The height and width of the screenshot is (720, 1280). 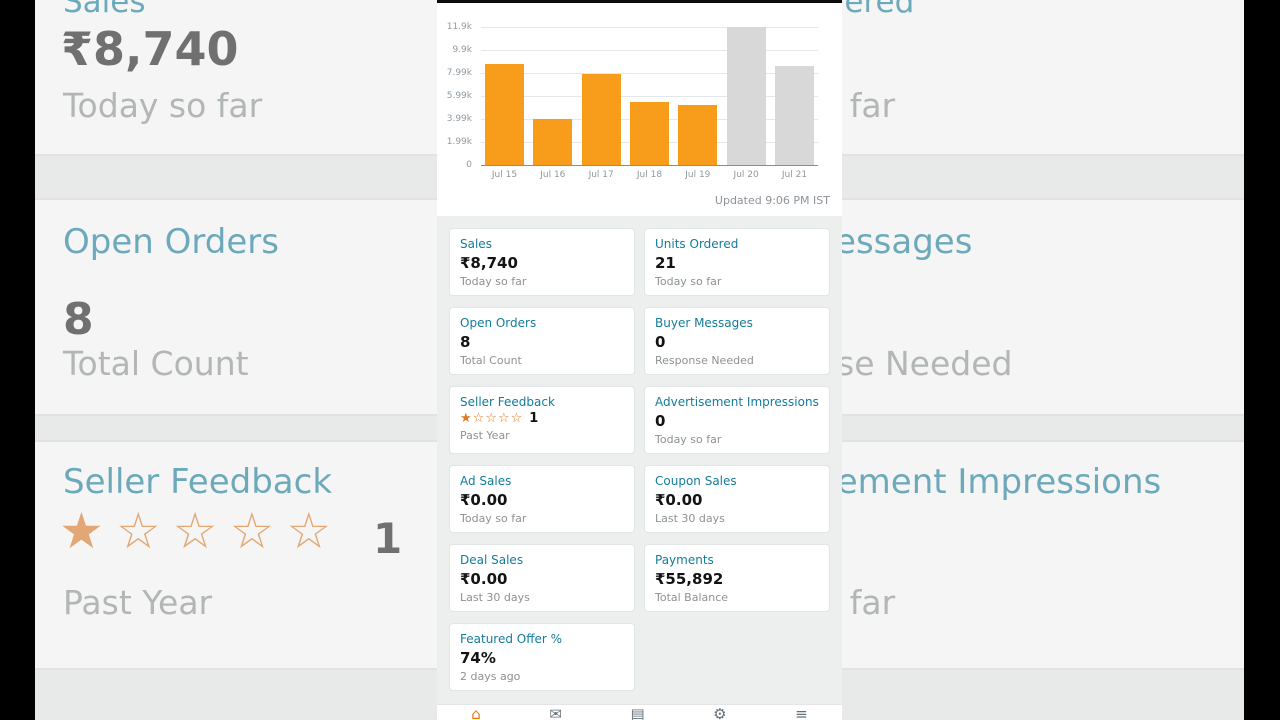 I want to click on bg-sales-title: Sales, so click(x=104, y=10).